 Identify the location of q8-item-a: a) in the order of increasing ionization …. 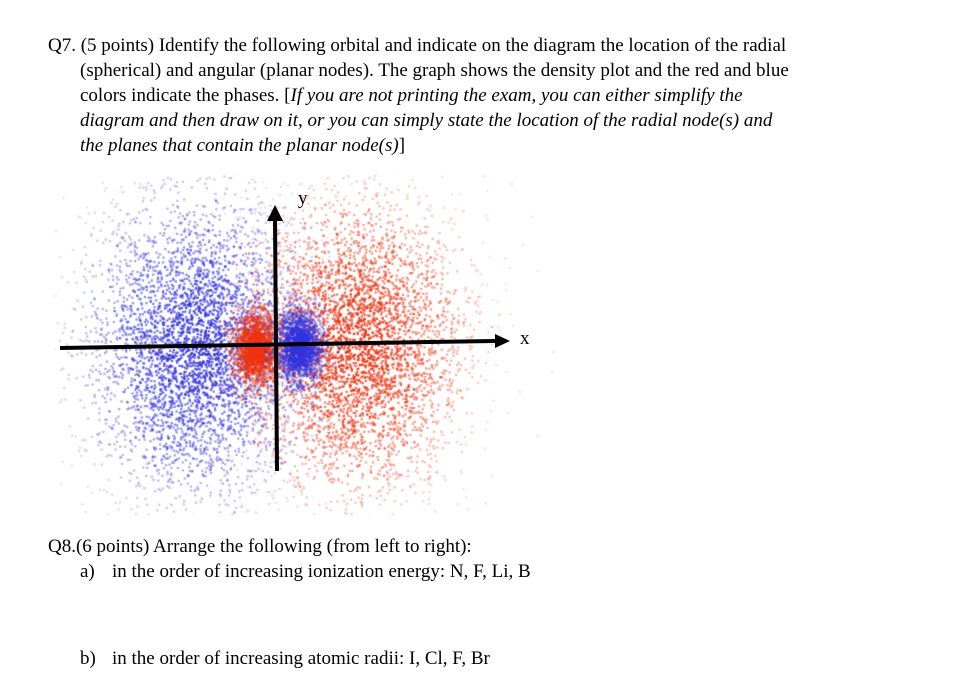
(289, 571).